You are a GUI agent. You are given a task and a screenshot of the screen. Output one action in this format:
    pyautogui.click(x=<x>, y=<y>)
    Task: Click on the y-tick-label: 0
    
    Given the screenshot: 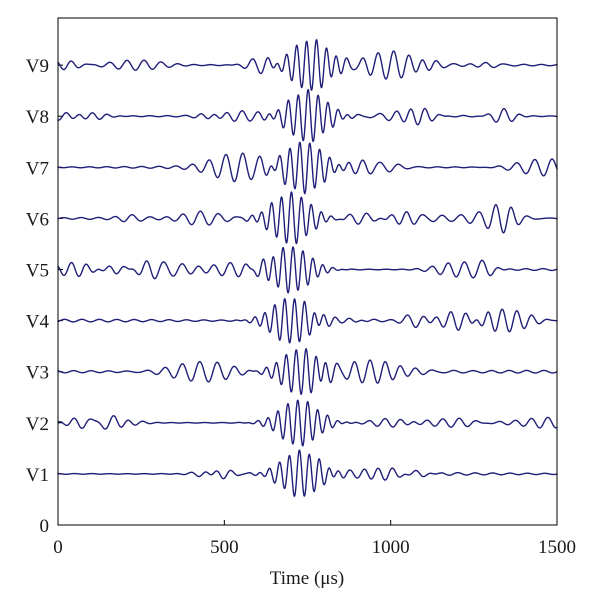 What is the action you would take?
    pyautogui.click(x=45, y=526)
    